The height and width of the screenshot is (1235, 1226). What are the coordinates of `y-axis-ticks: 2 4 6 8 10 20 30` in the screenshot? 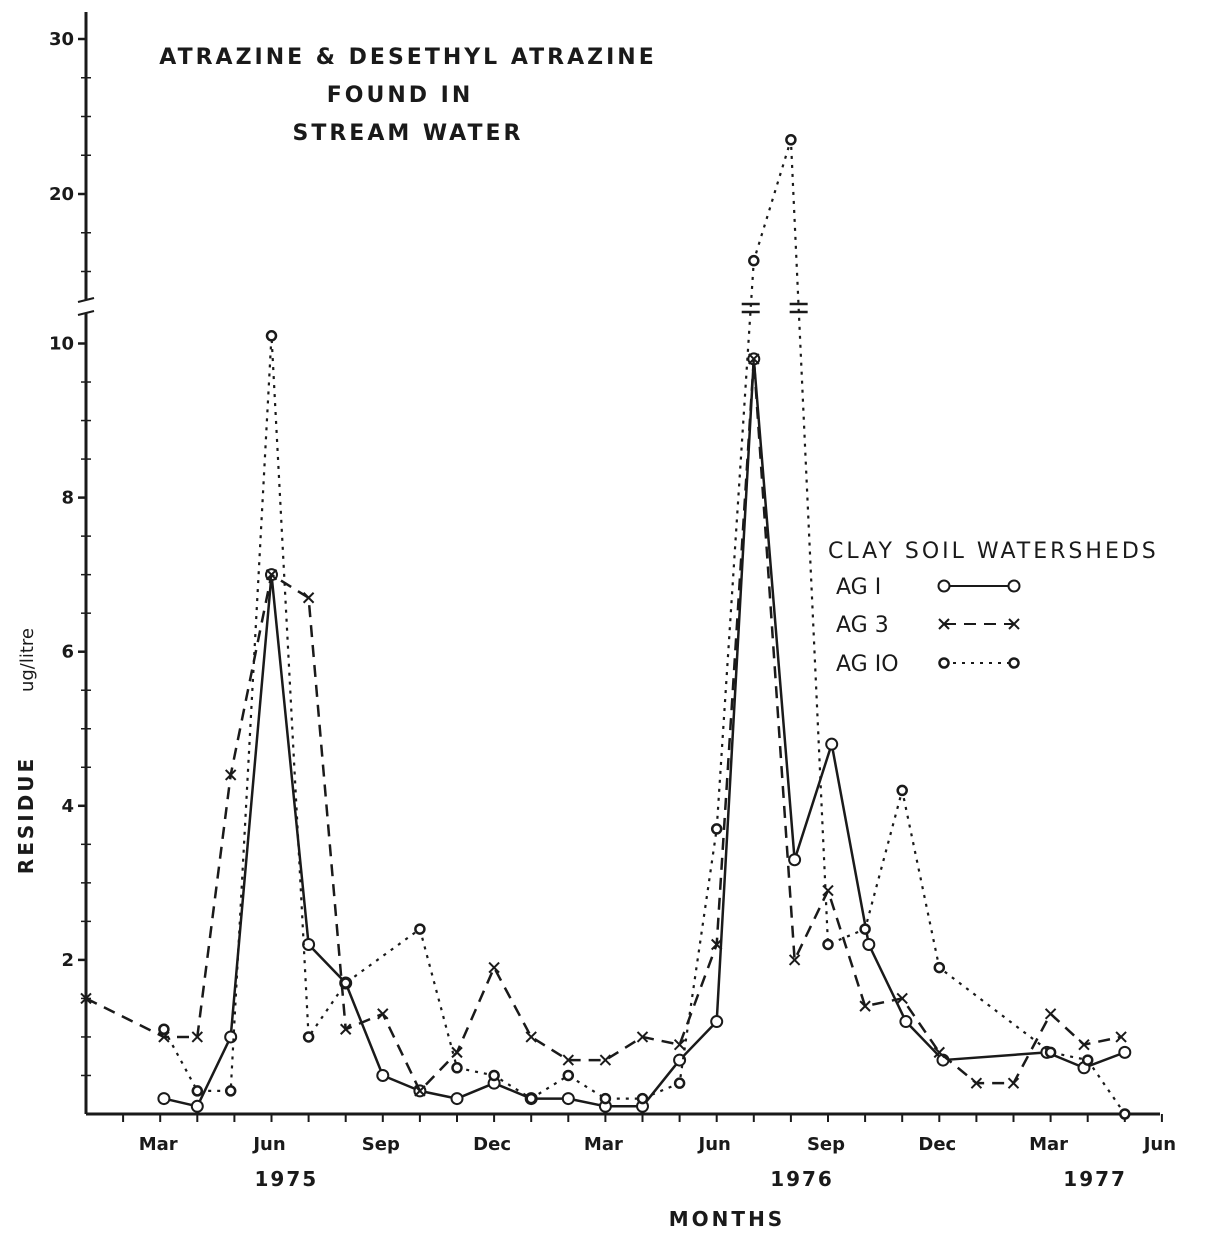 It's located at (70, 553).